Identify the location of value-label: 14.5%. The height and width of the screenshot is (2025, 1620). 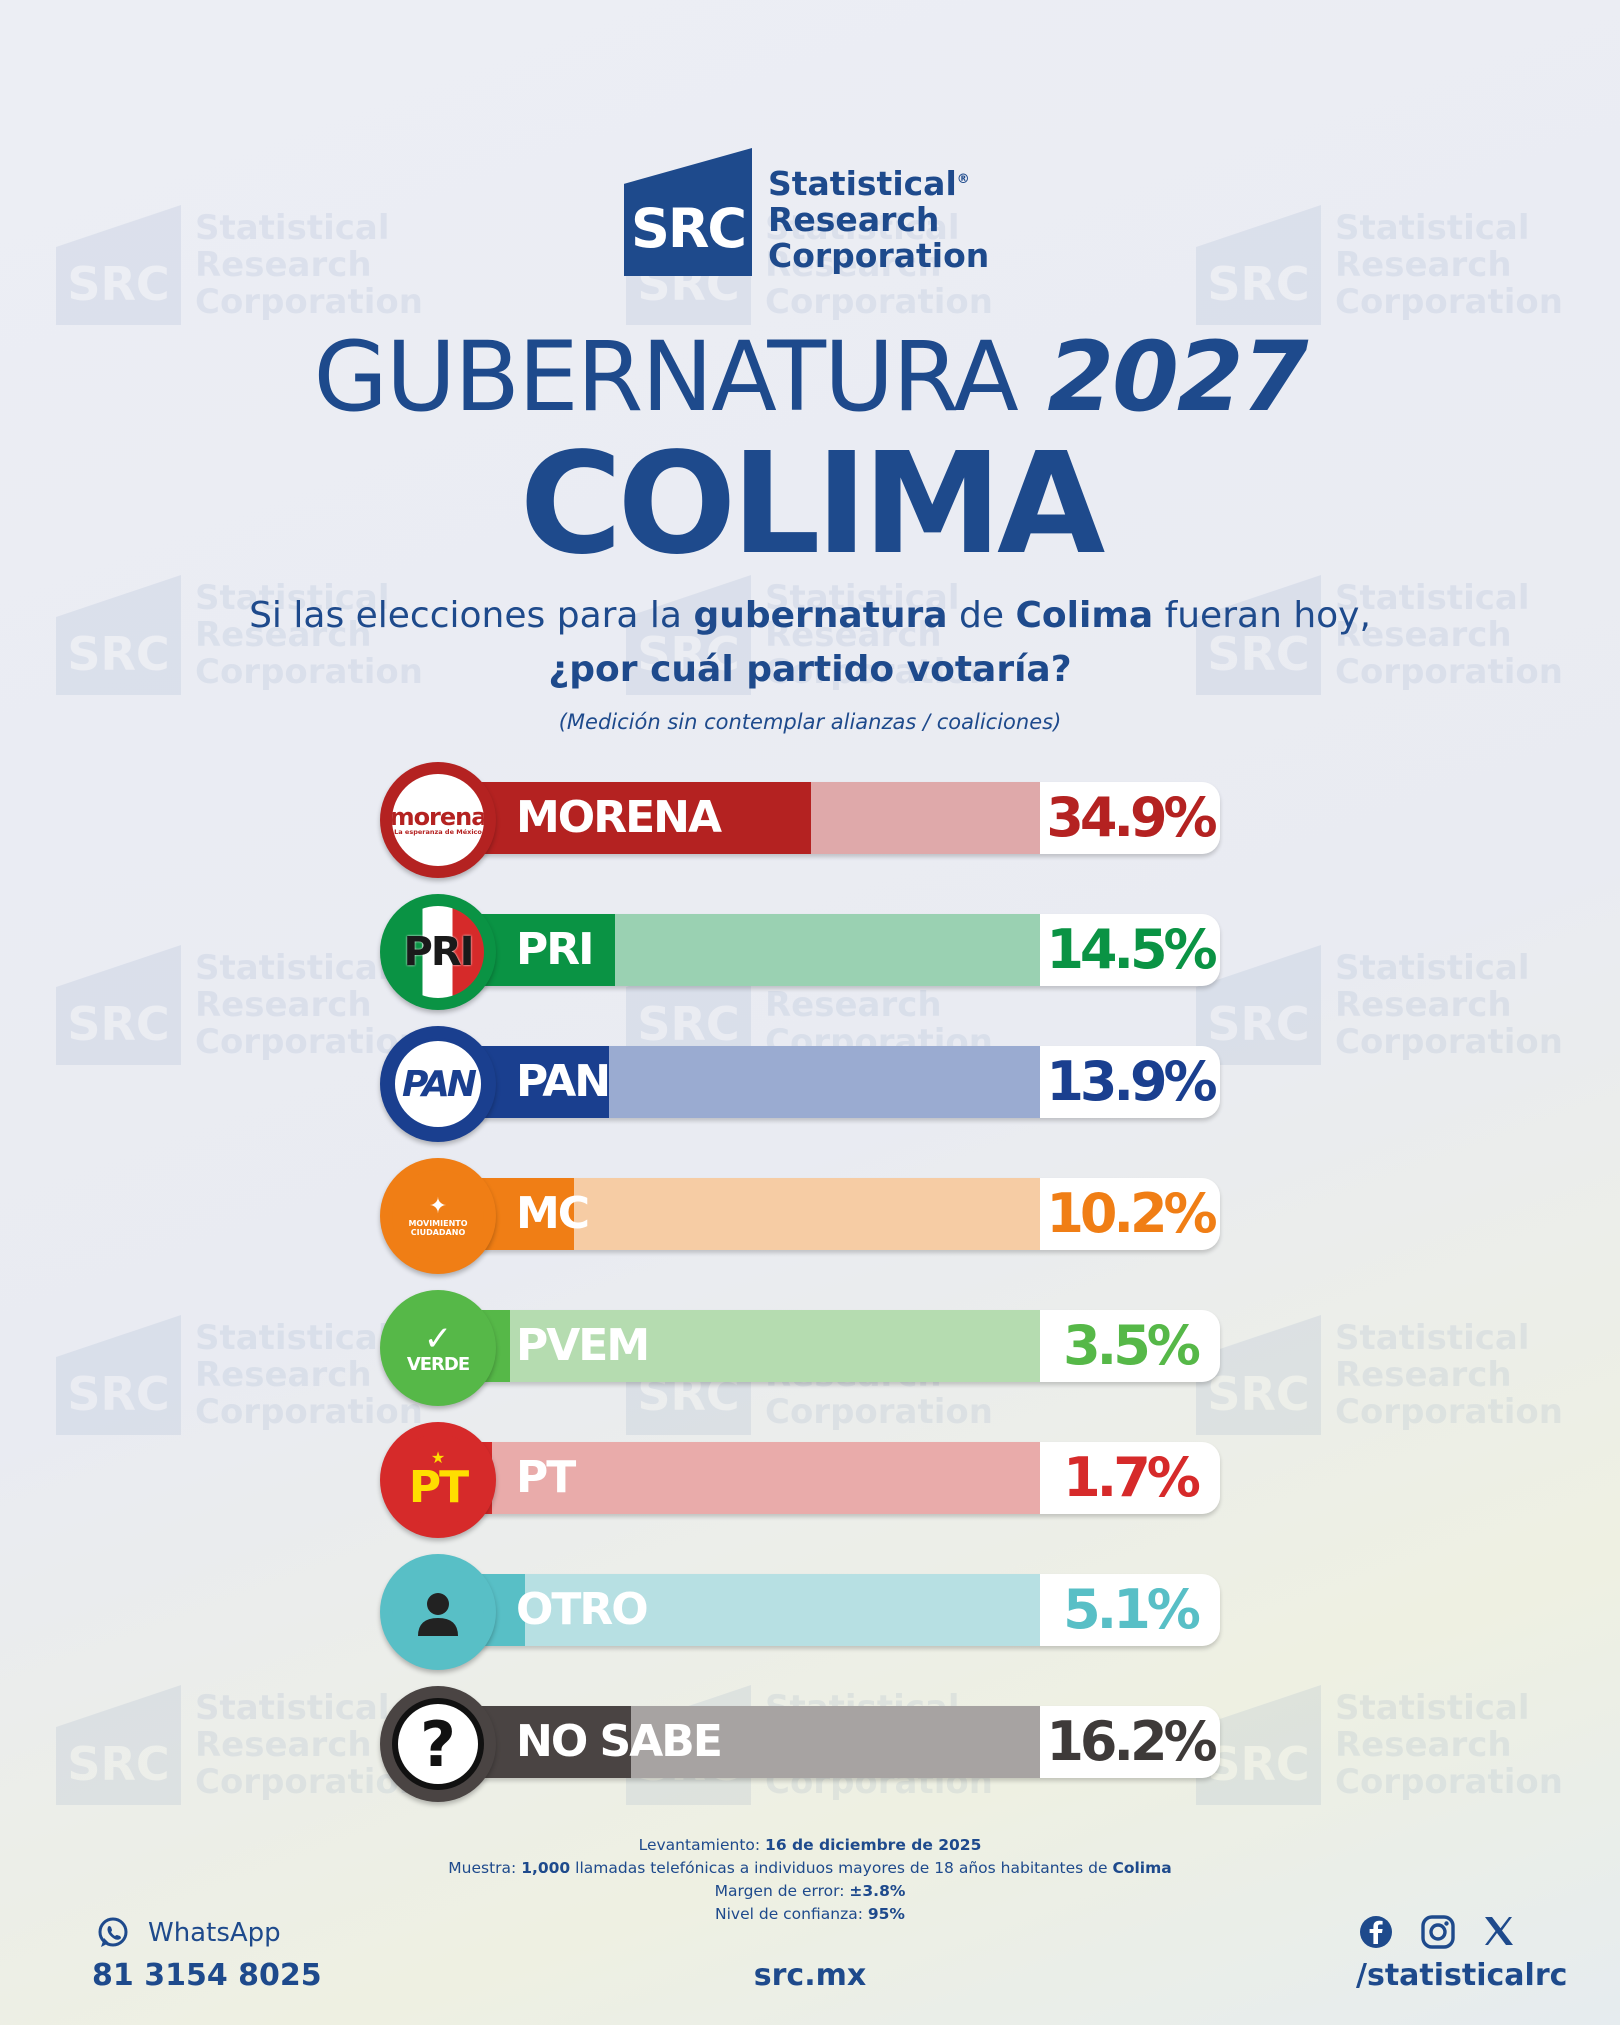
(1131, 949).